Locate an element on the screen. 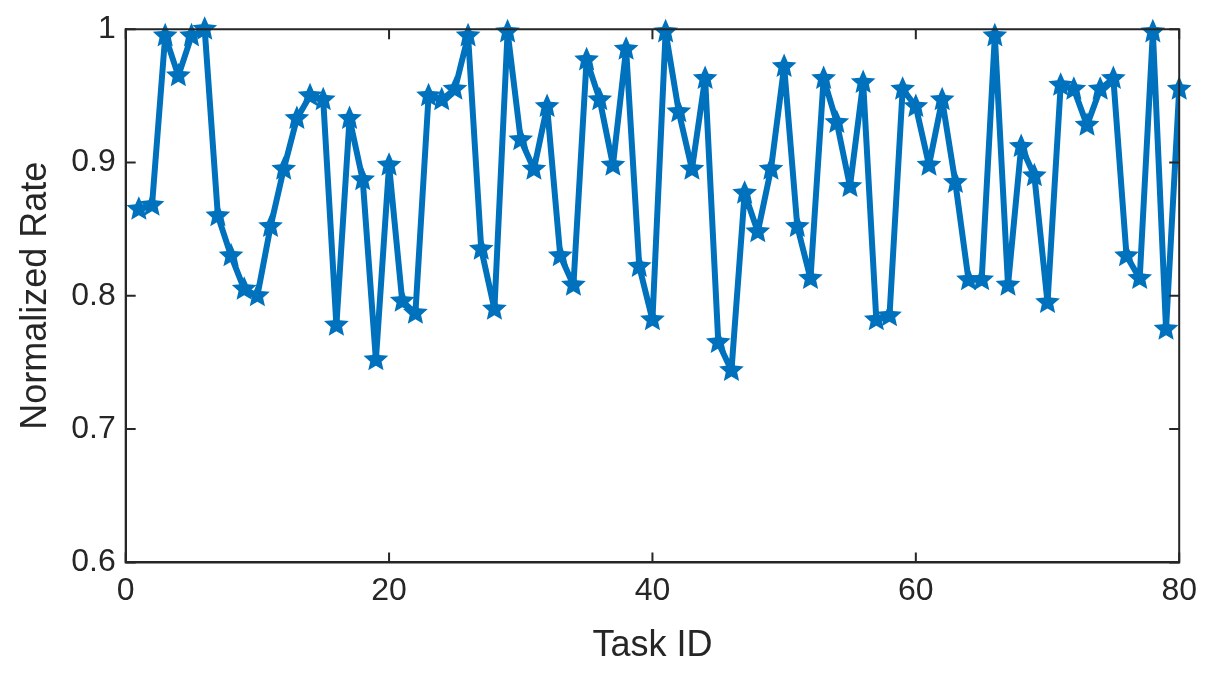 This screenshot has width=1207, height=676. x-axis-title: Task ID is located at coordinates (652, 644).